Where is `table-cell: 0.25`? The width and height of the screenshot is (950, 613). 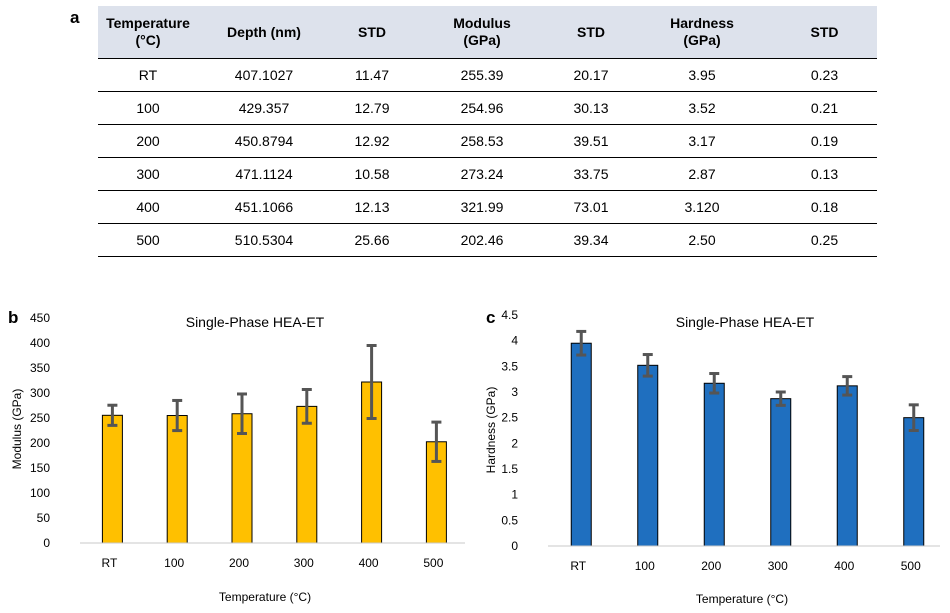 table-cell: 0.25 is located at coordinates (824, 240).